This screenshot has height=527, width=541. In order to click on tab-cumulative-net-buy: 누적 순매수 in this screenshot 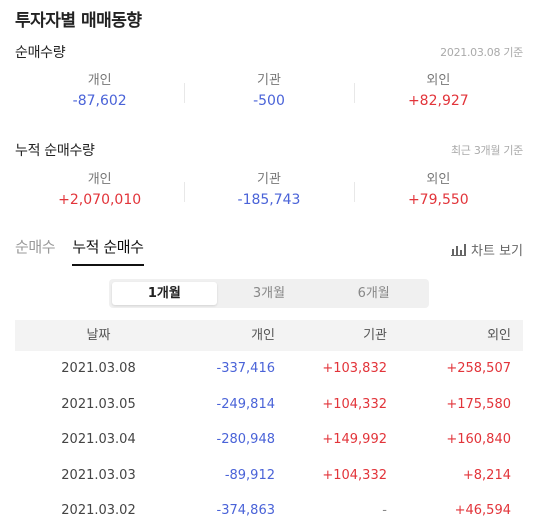, I will do `click(108, 251)`.